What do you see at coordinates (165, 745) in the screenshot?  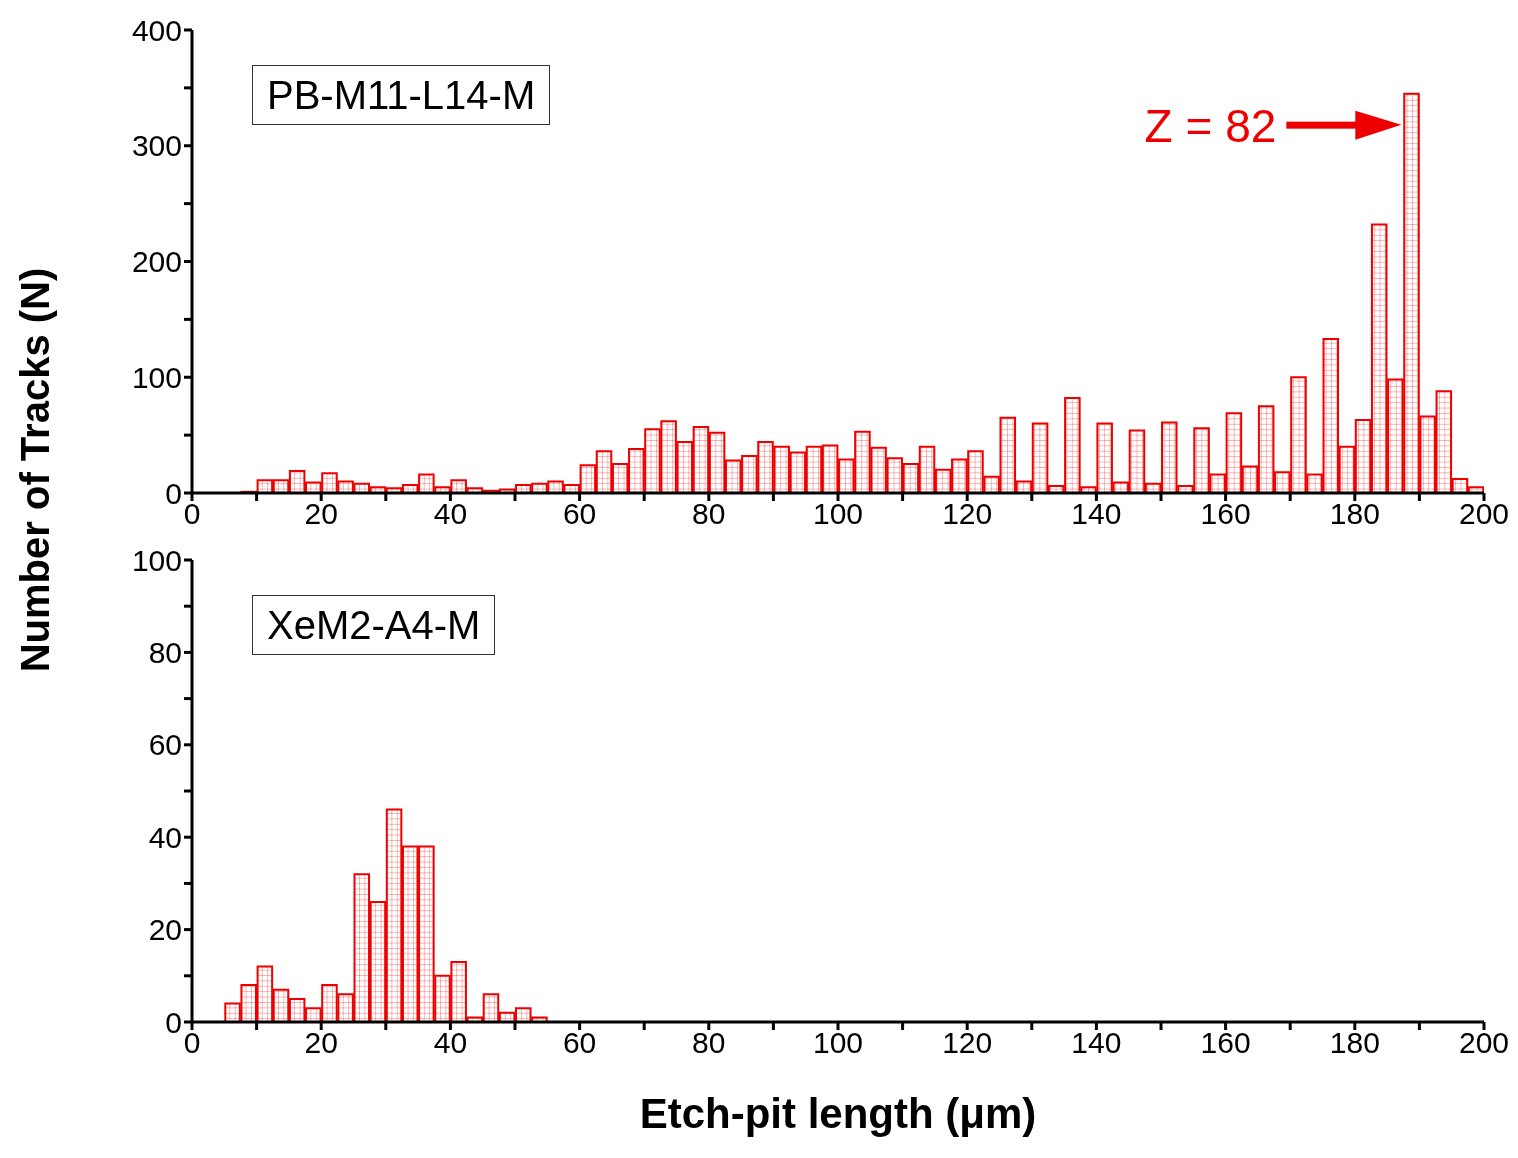 I see `y-tick-label: 60` at bounding box center [165, 745].